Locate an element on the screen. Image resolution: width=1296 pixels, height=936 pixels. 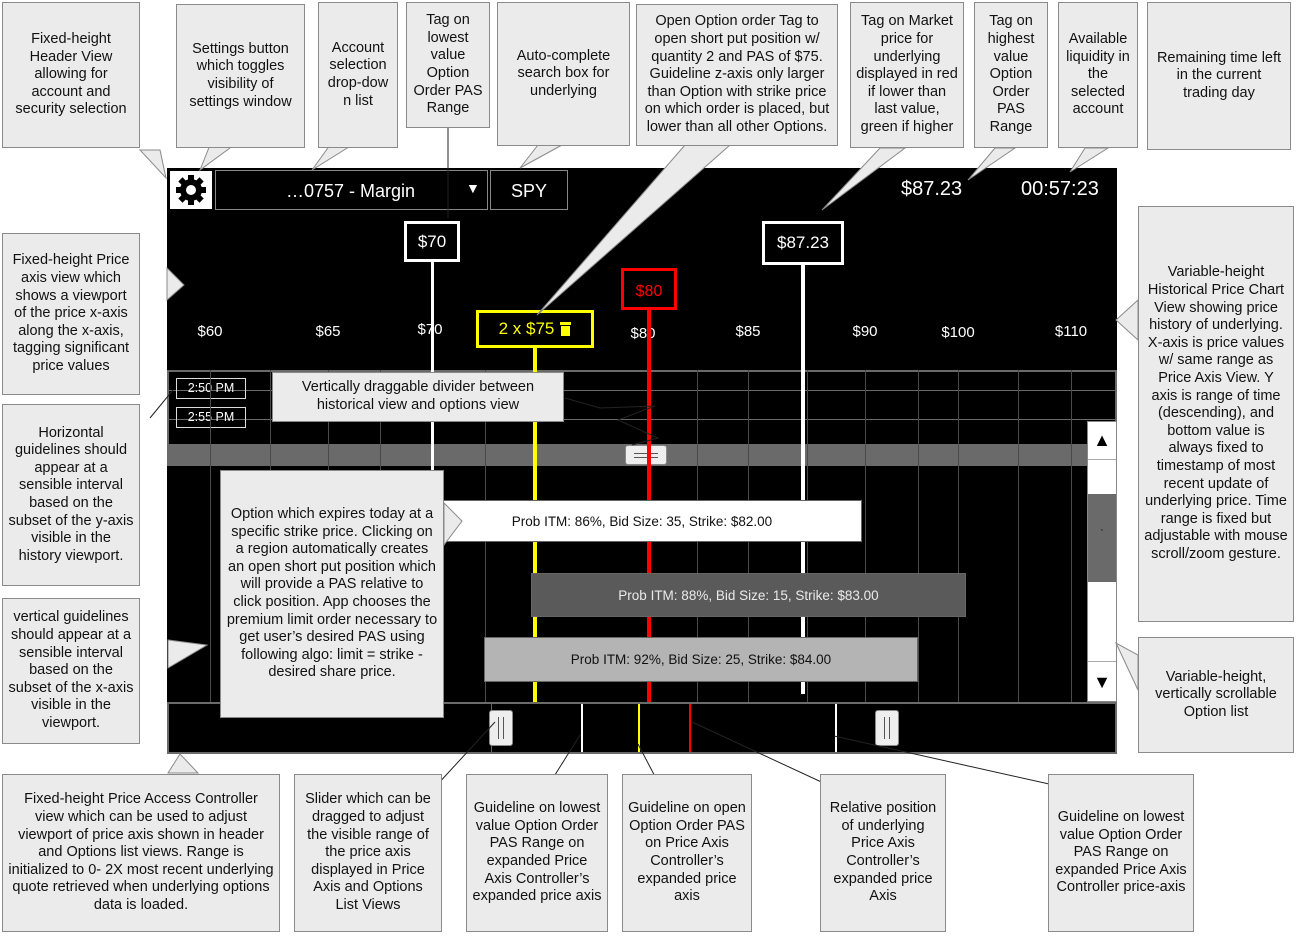
settings-button is located at coordinates (191, 190).